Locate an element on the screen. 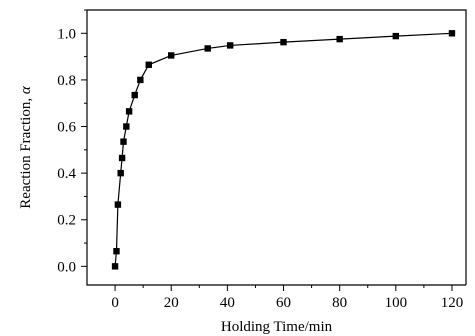  y-axis-title-text: Reaction Fraction, is located at coordinates (26, 151).